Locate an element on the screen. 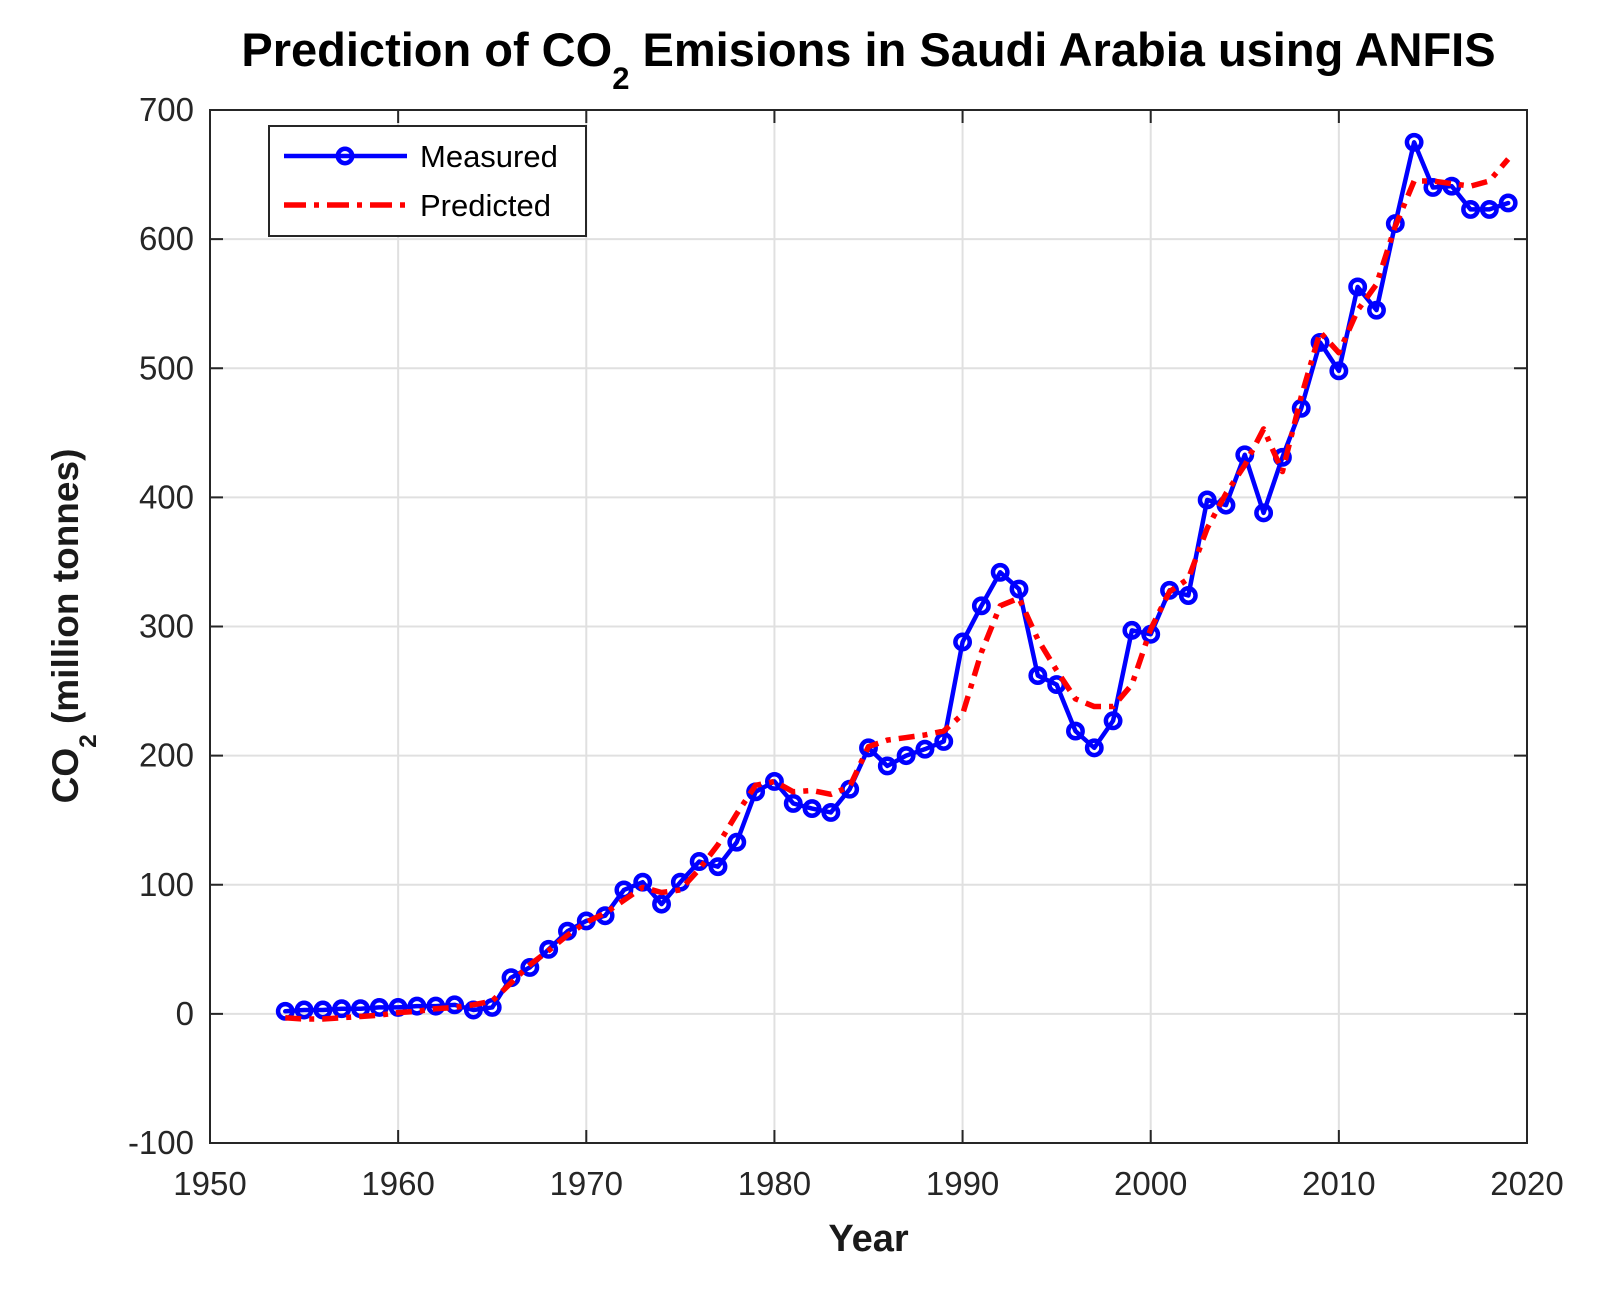  y-tick-label: 700 is located at coordinates (166, 109).